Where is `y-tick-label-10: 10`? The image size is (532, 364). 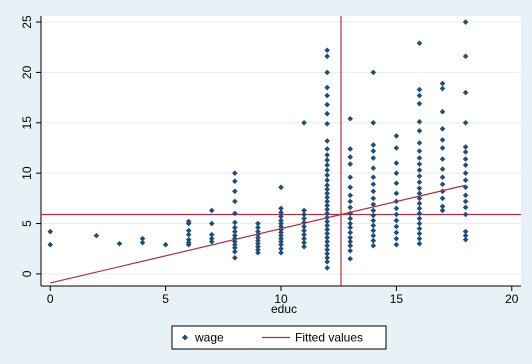 y-tick-label-10: 10 is located at coordinates (27, 173).